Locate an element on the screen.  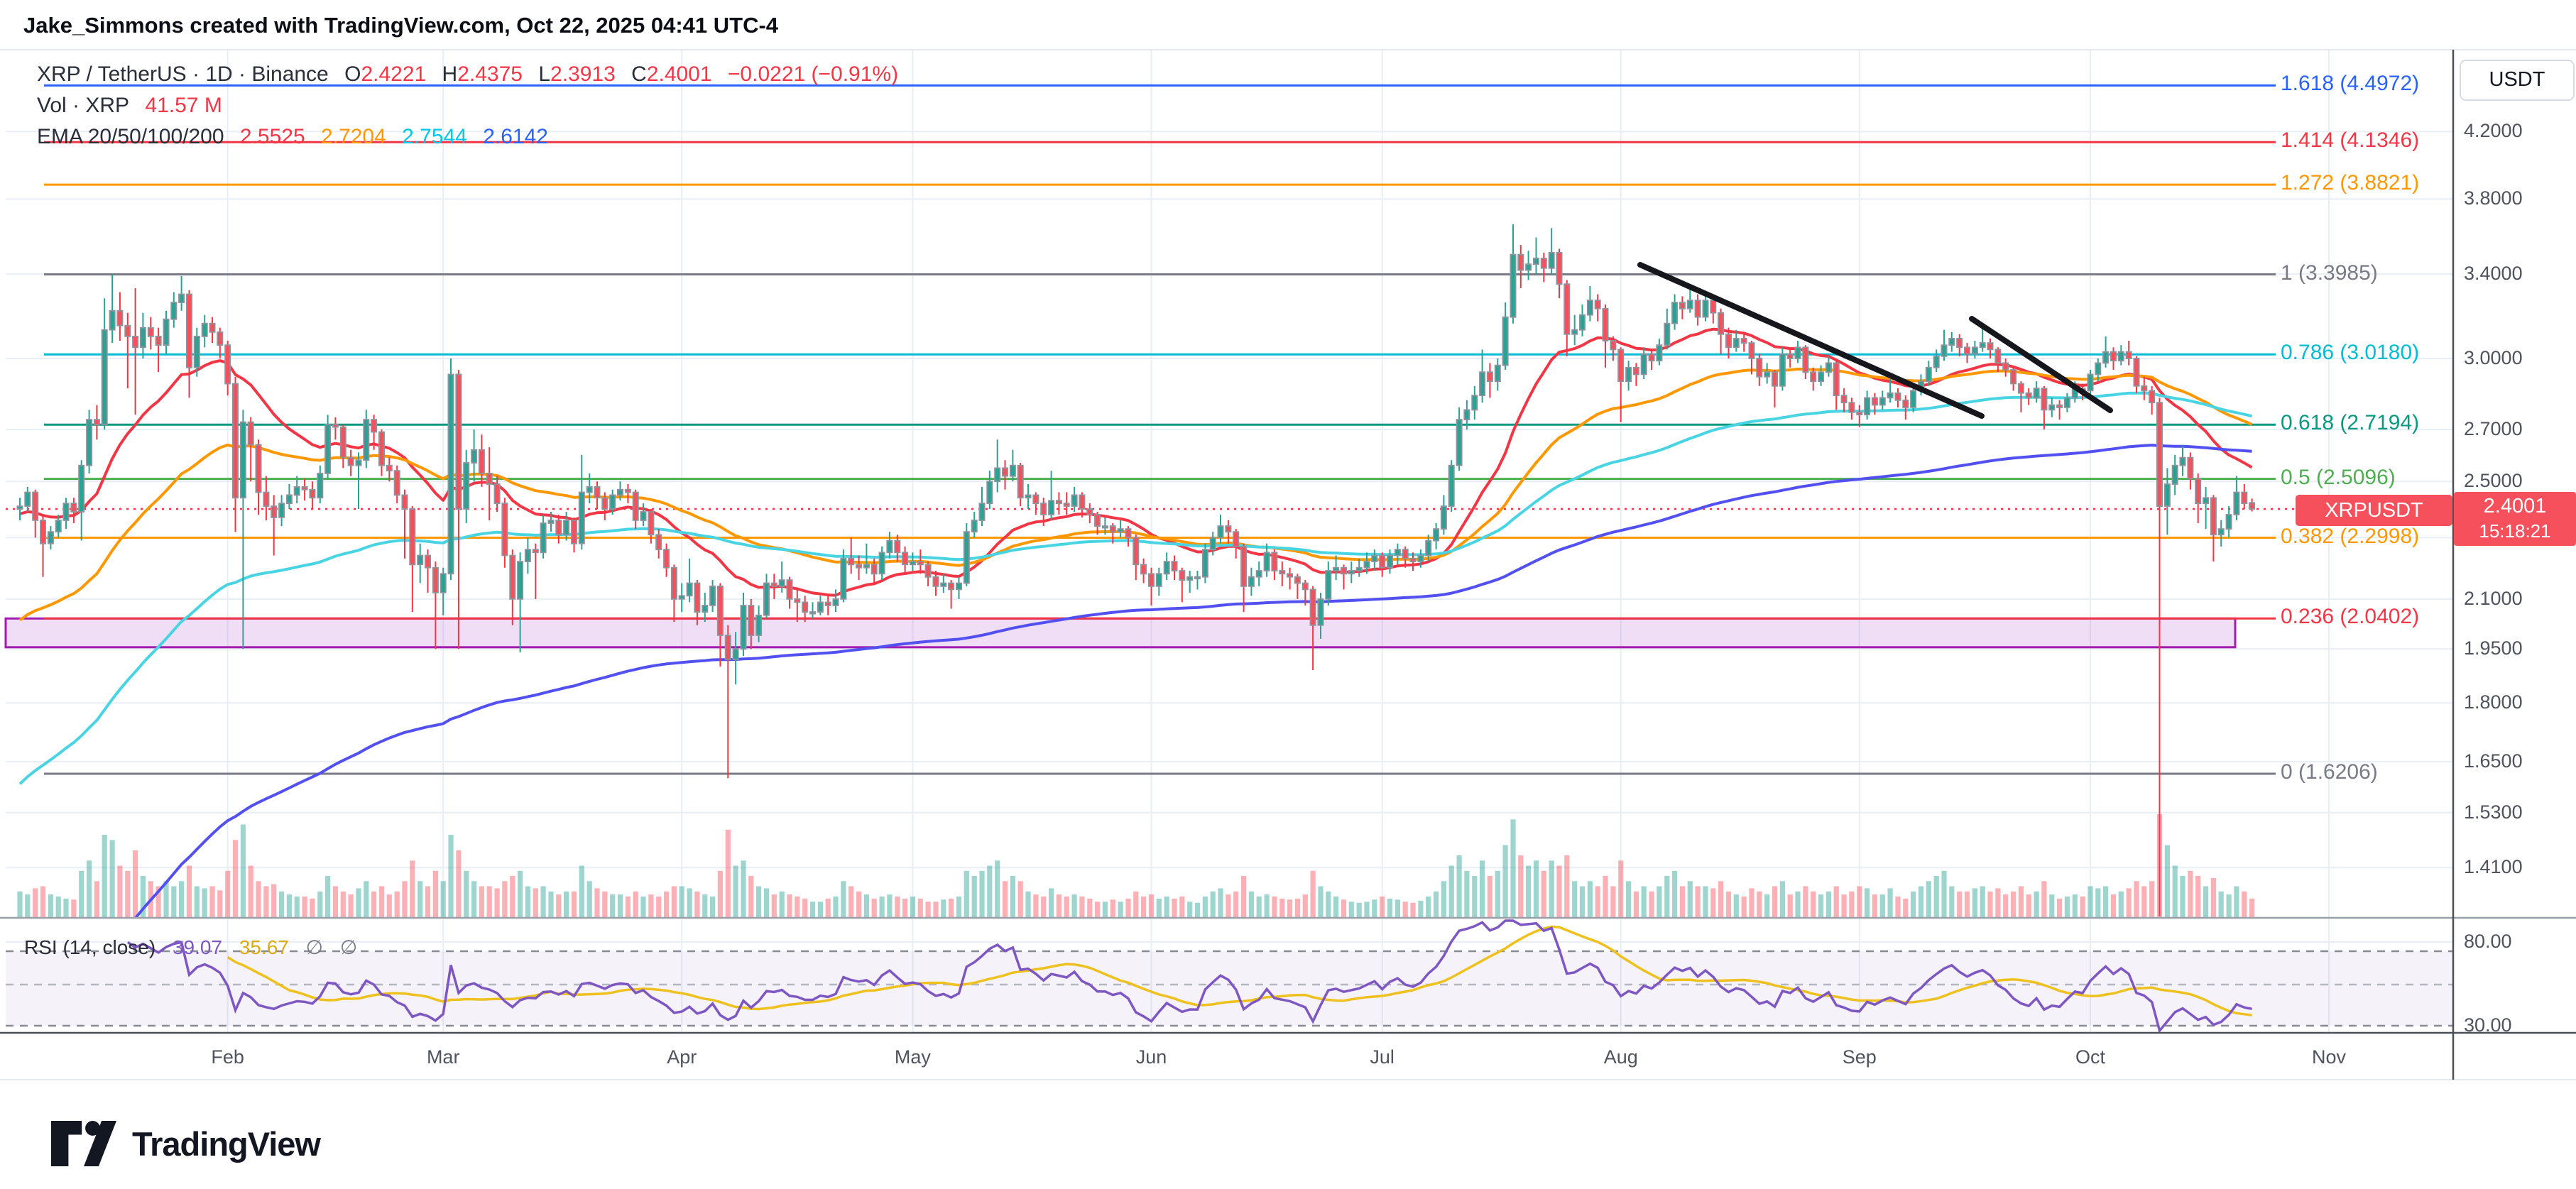
rsi-band-fill is located at coordinates (1229, 988).